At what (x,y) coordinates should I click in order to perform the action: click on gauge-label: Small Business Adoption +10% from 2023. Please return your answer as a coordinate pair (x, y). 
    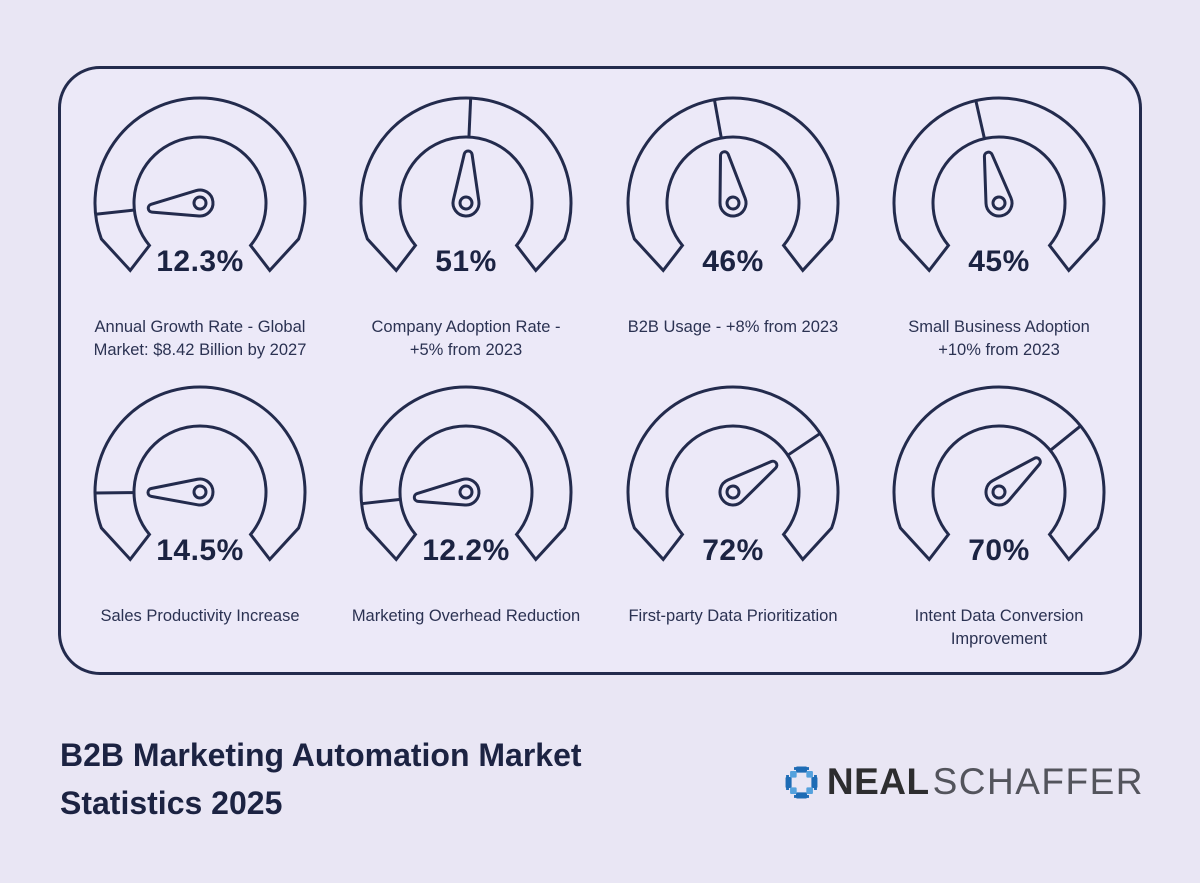
    Looking at the image, I should click on (999, 338).